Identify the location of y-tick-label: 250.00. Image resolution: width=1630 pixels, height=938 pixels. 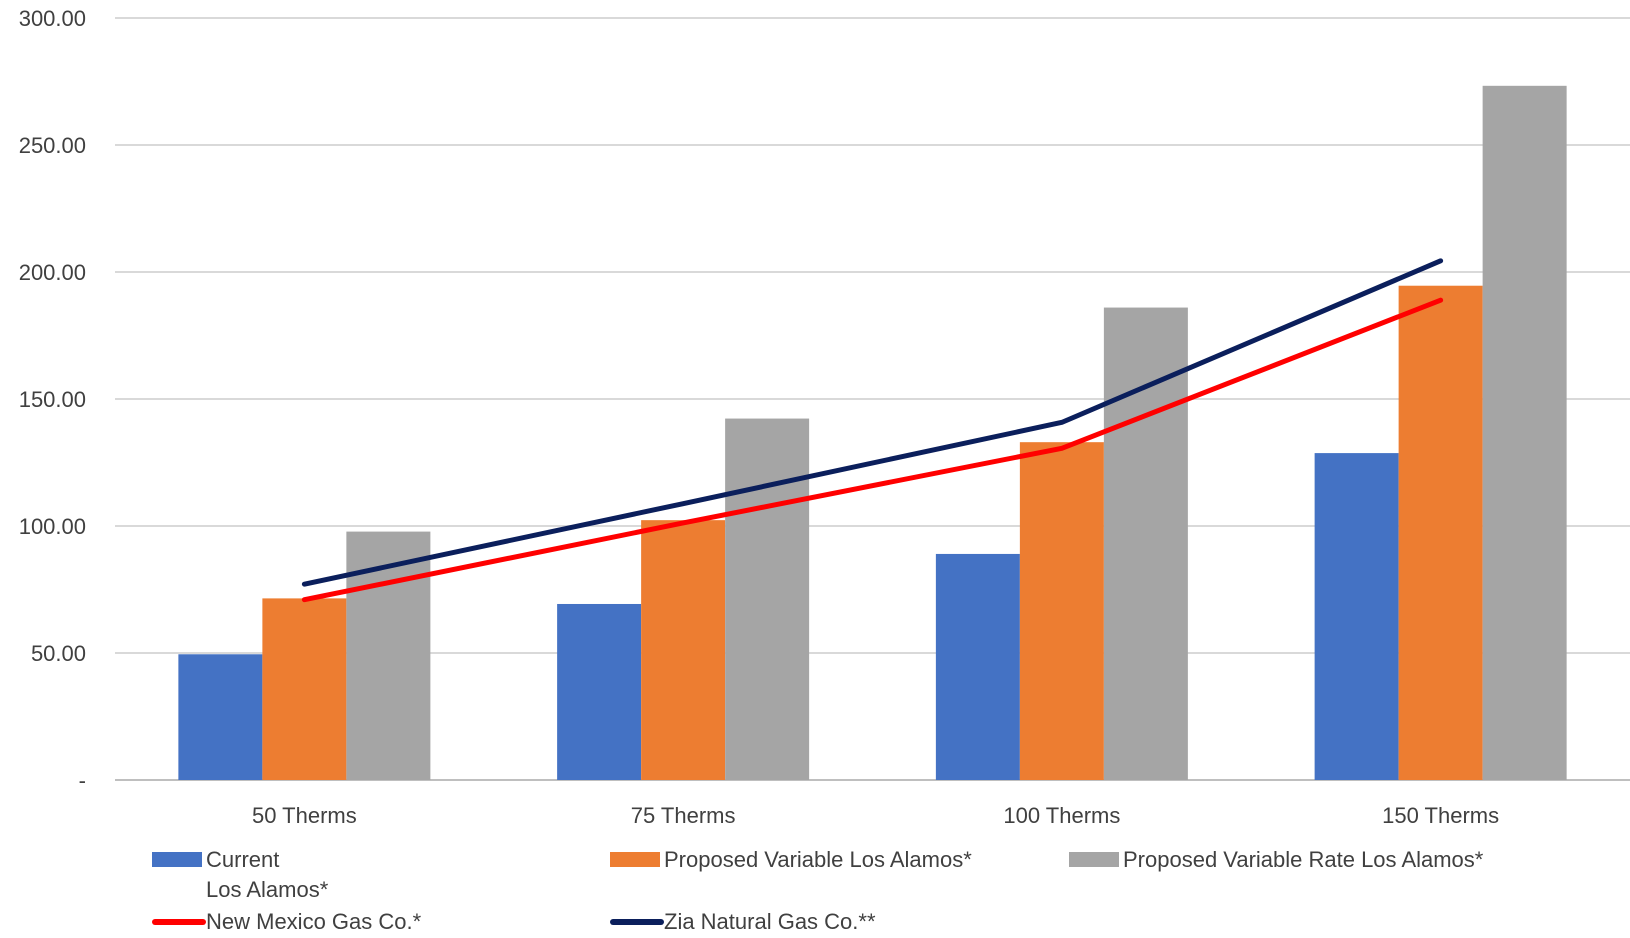
(52, 145).